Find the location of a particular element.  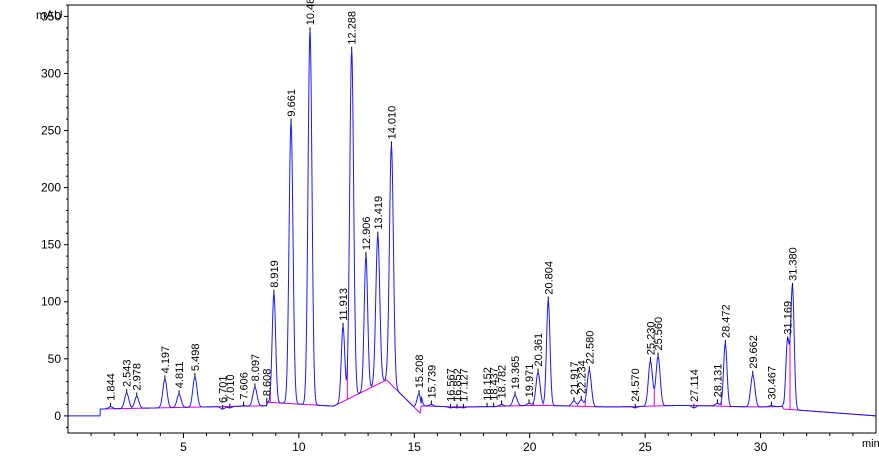

peak-label: 20.361 is located at coordinates (539, 350).